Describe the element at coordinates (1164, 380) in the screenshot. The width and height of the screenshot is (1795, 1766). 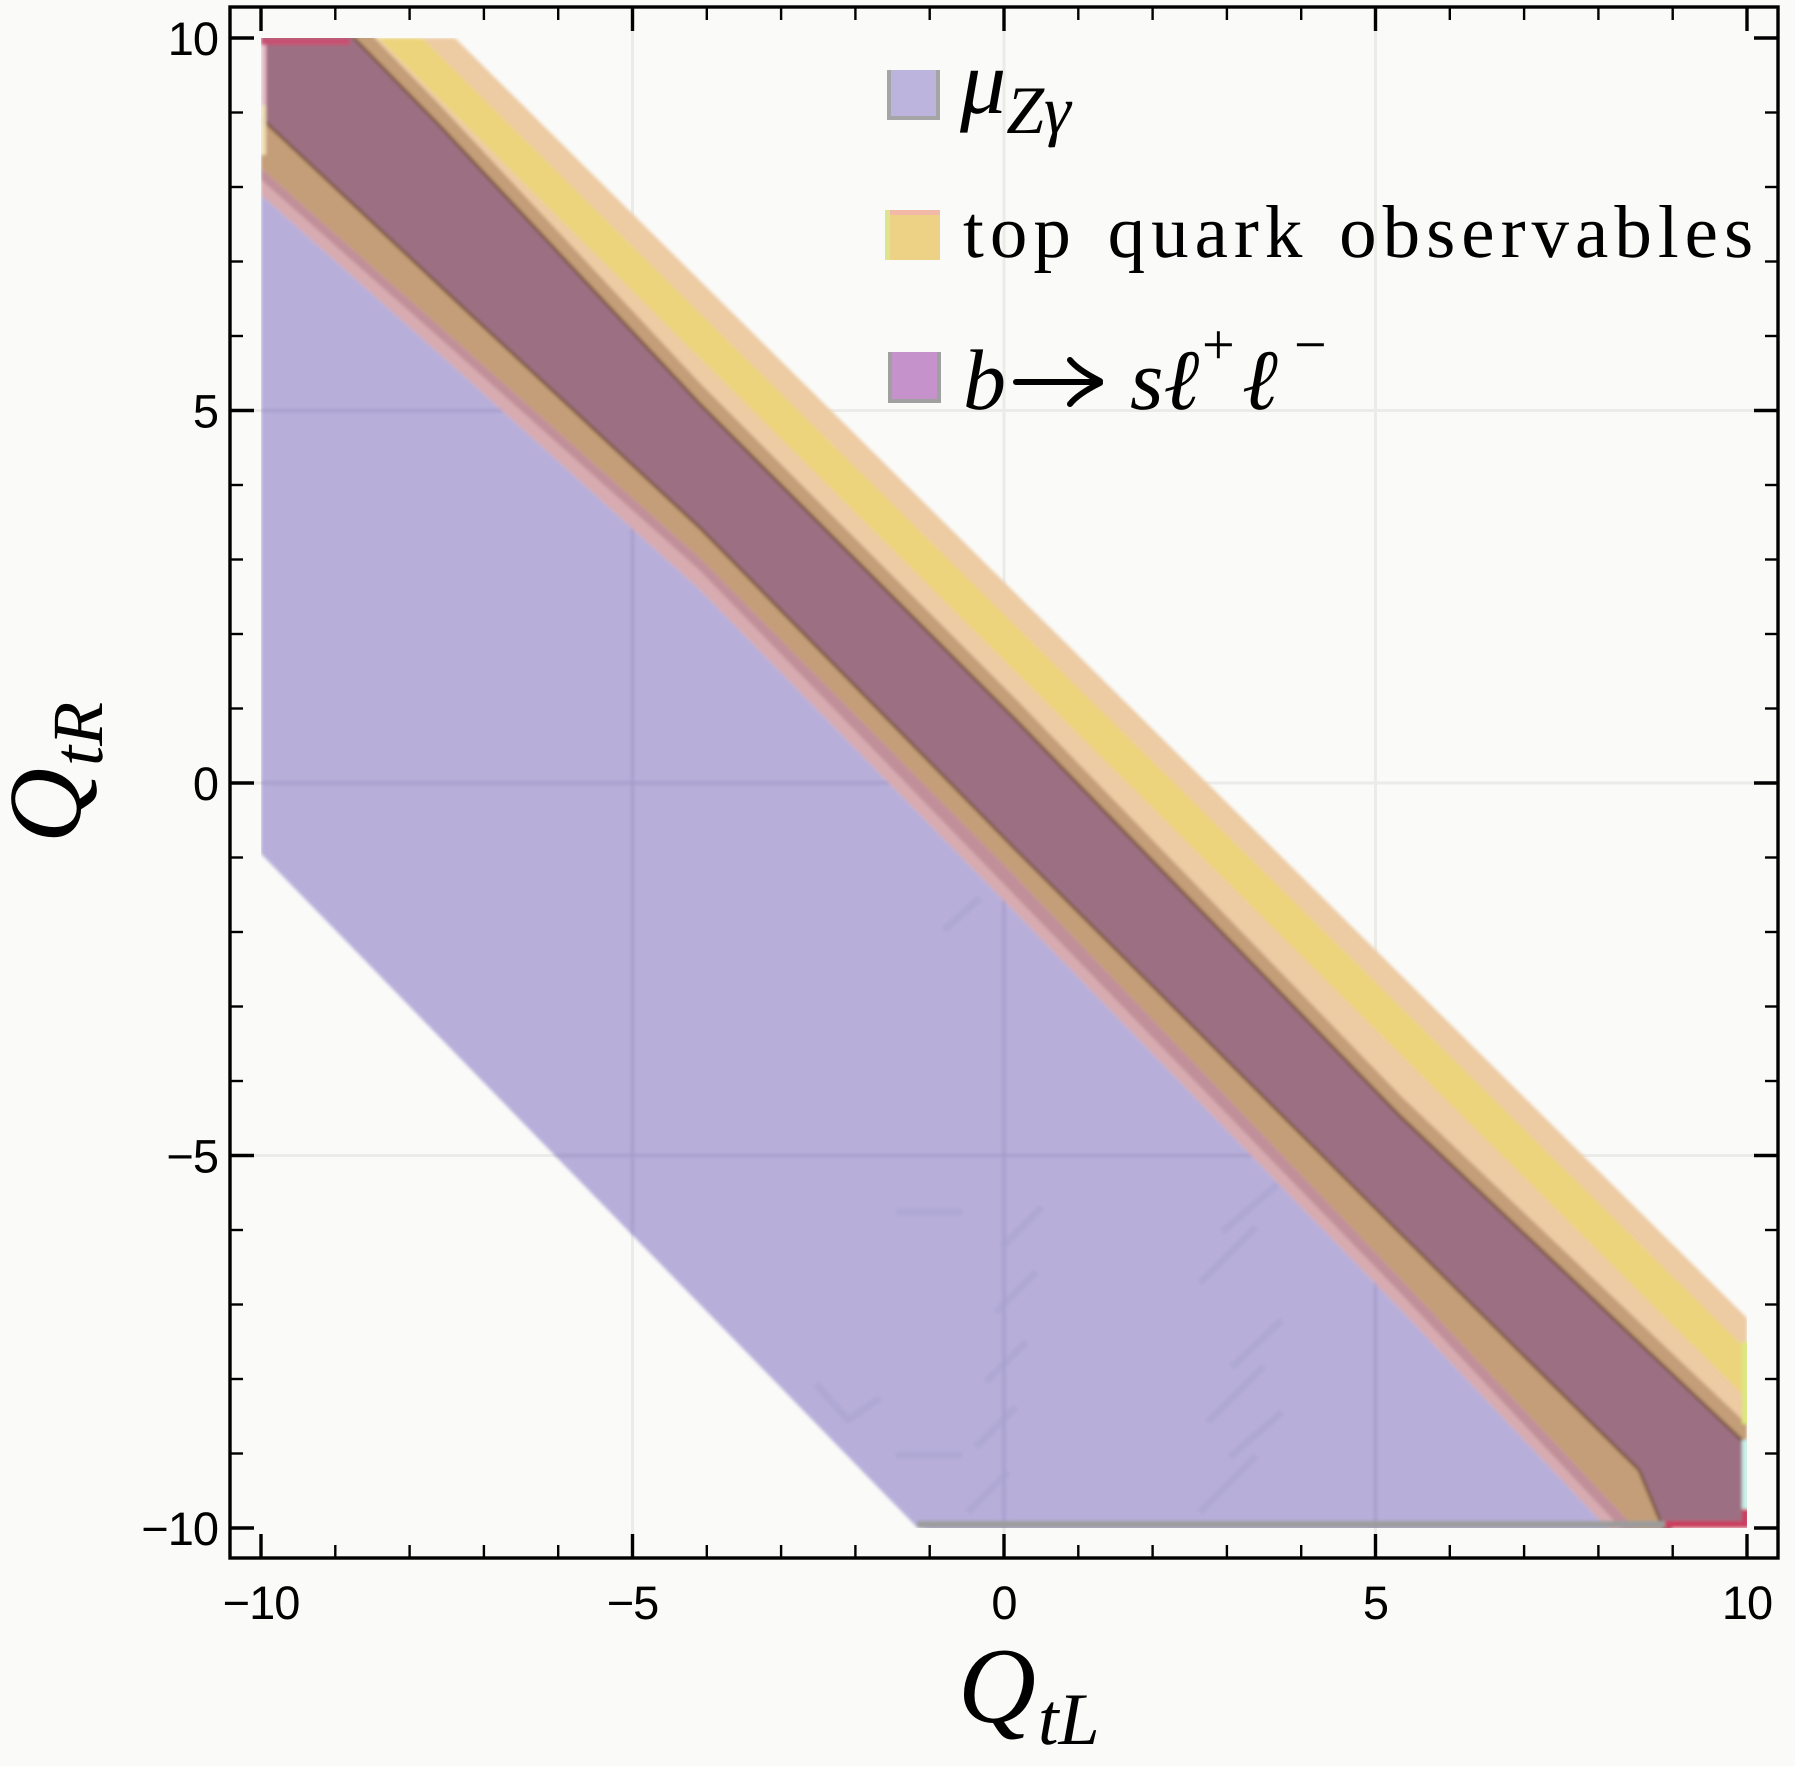
I see `svg-text: sℓ` at that location.